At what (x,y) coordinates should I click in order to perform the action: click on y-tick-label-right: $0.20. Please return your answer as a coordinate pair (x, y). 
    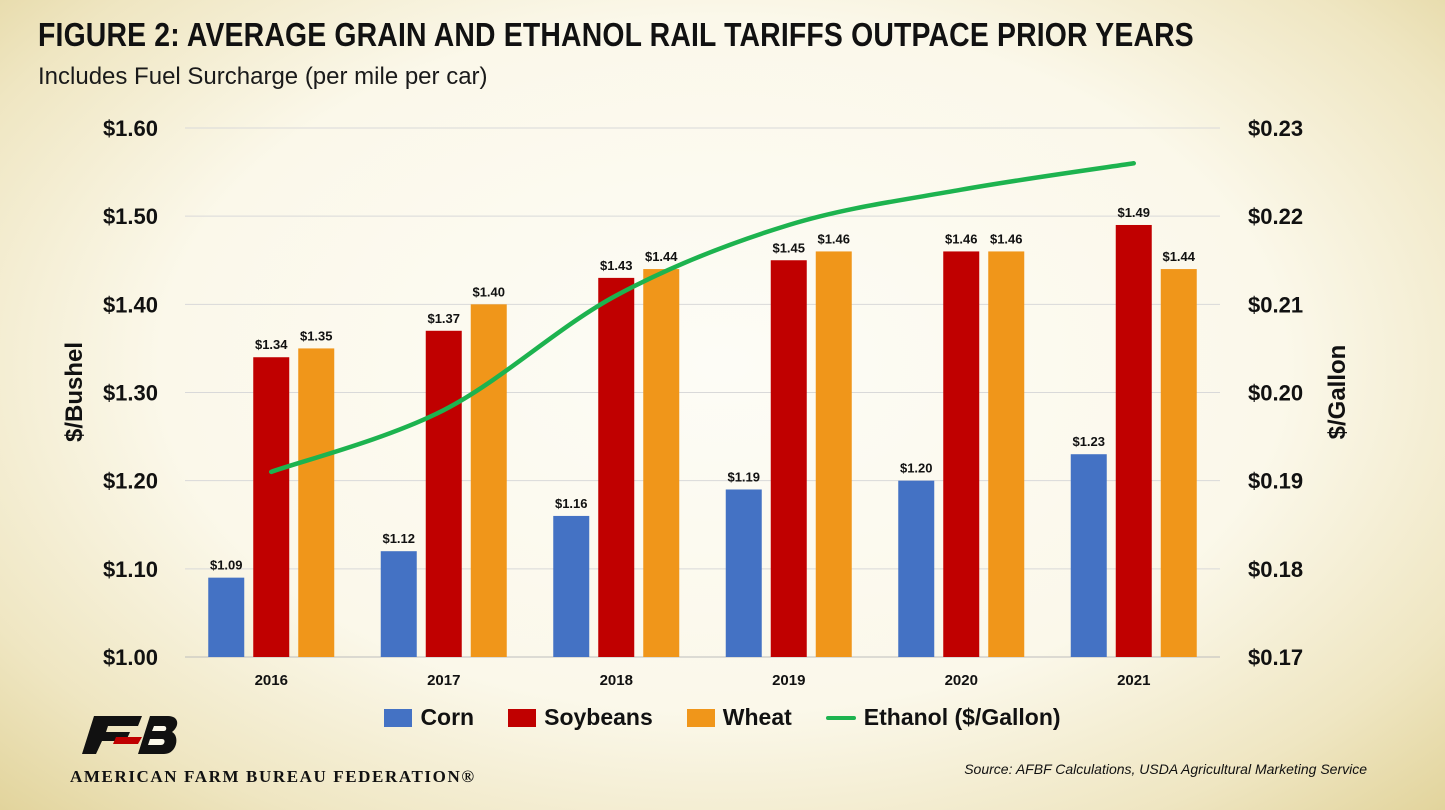
    Looking at the image, I should click on (1275, 393).